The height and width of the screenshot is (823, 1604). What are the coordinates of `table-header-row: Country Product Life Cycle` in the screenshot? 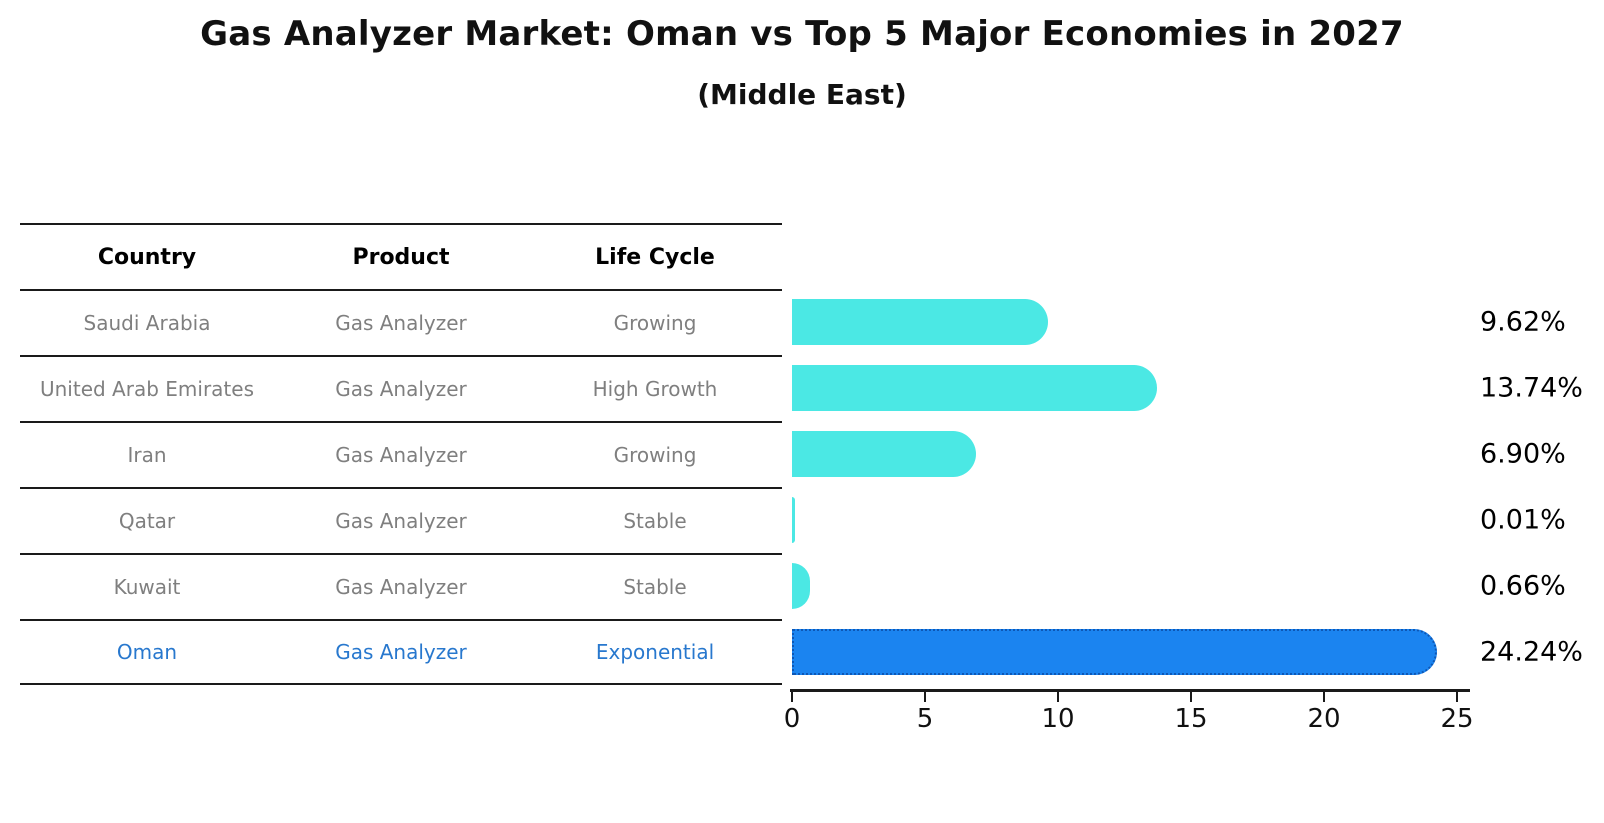 It's located at (401, 256).